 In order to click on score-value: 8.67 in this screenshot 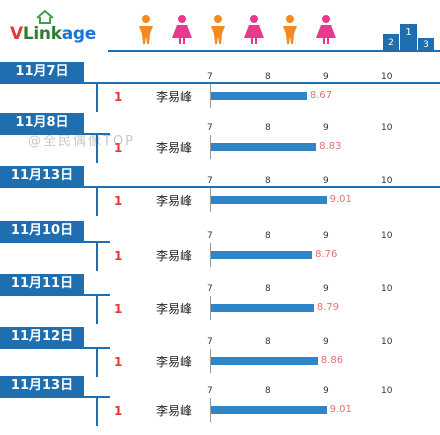, I will do `click(321, 95)`.